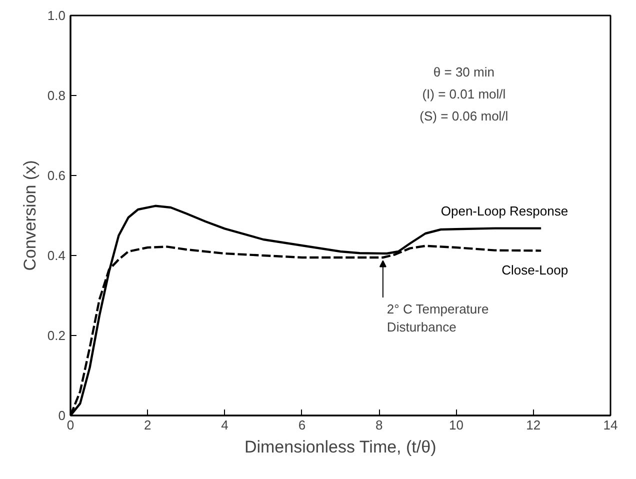 The height and width of the screenshot is (479, 636). I want to click on annotation: θ = 30 min, so click(463, 72).